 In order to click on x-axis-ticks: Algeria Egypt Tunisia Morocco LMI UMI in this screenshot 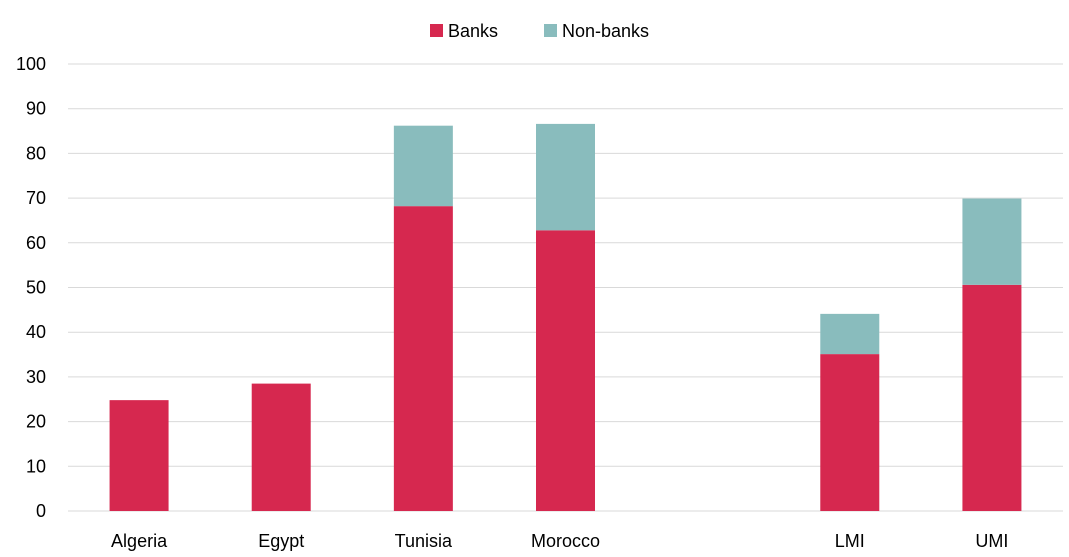, I will do `click(559, 541)`.